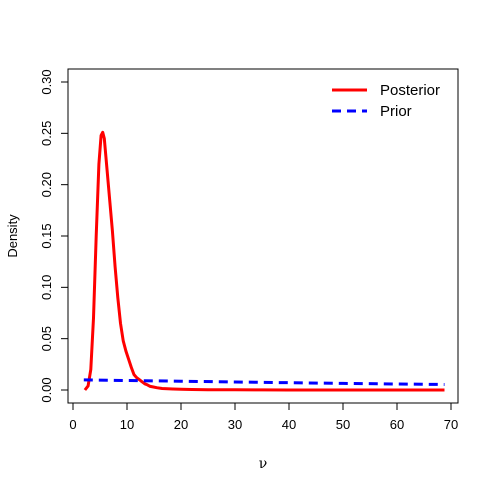  Describe the element at coordinates (12, 236) in the screenshot. I see `y-axis-label: Density` at that location.